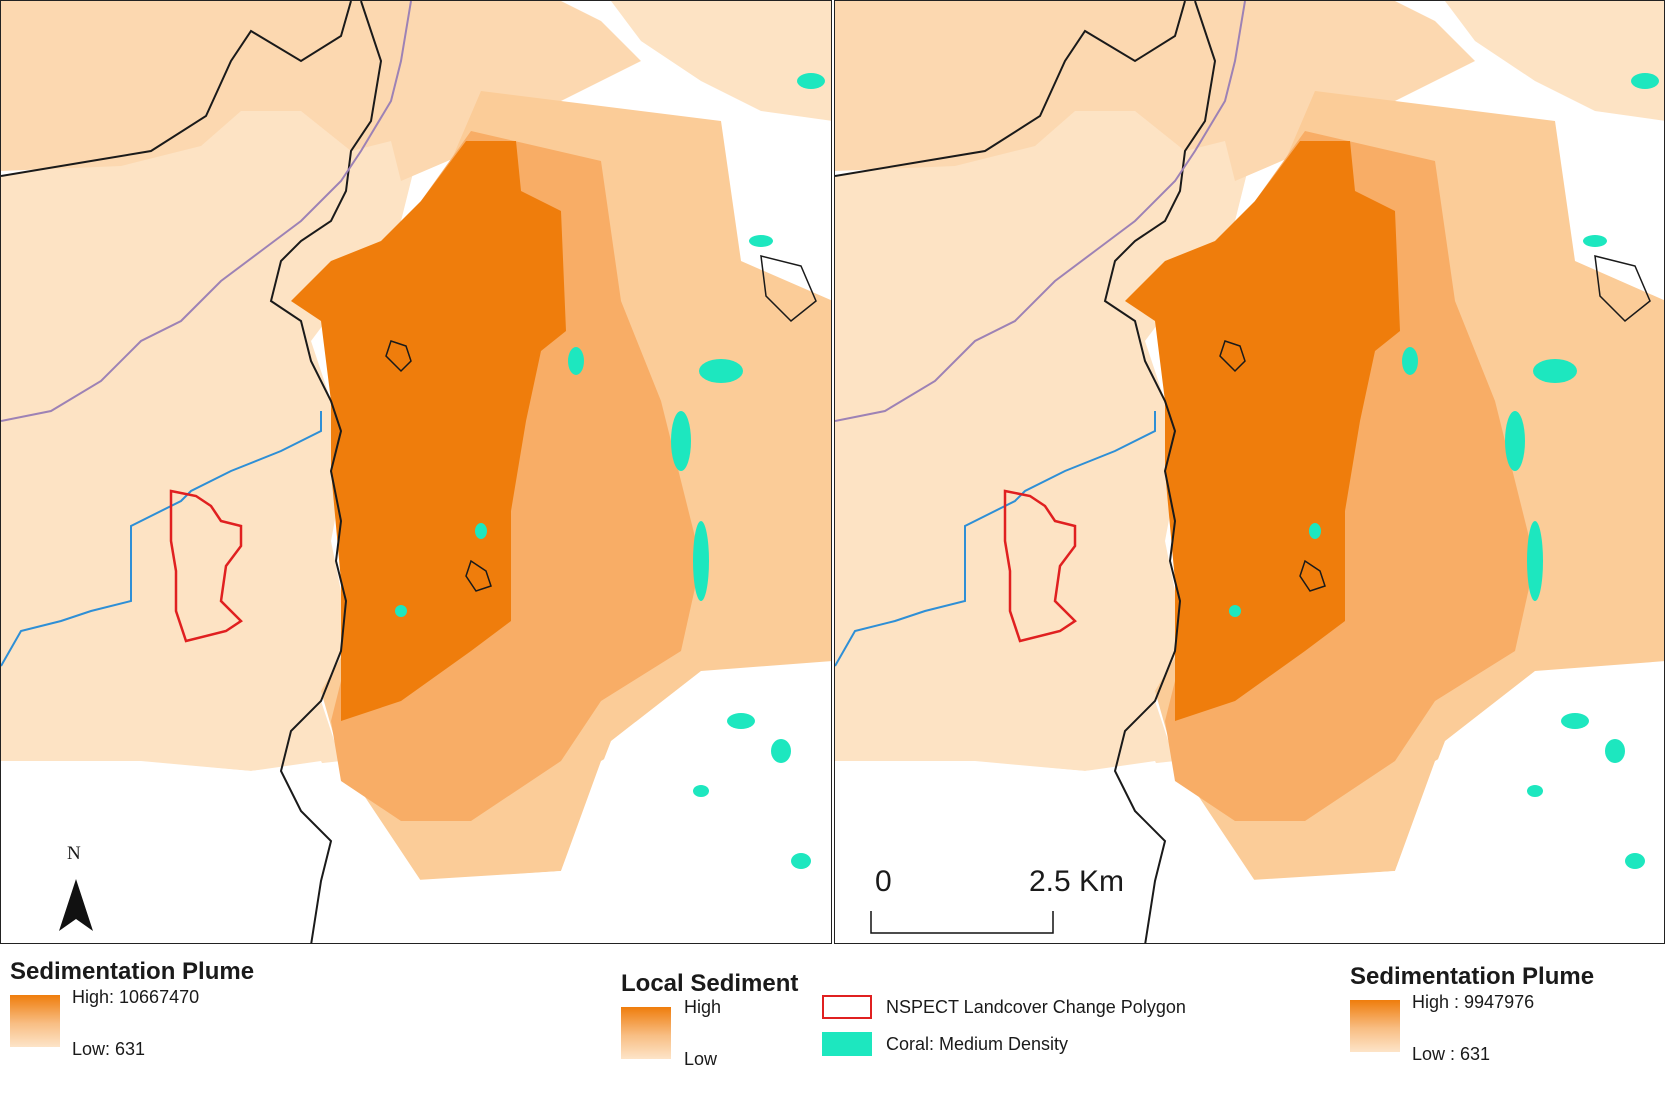 This screenshot has height=1110, width=1665. I want to click on scale-end-label: 2.5 Km, so click(1077, 881).